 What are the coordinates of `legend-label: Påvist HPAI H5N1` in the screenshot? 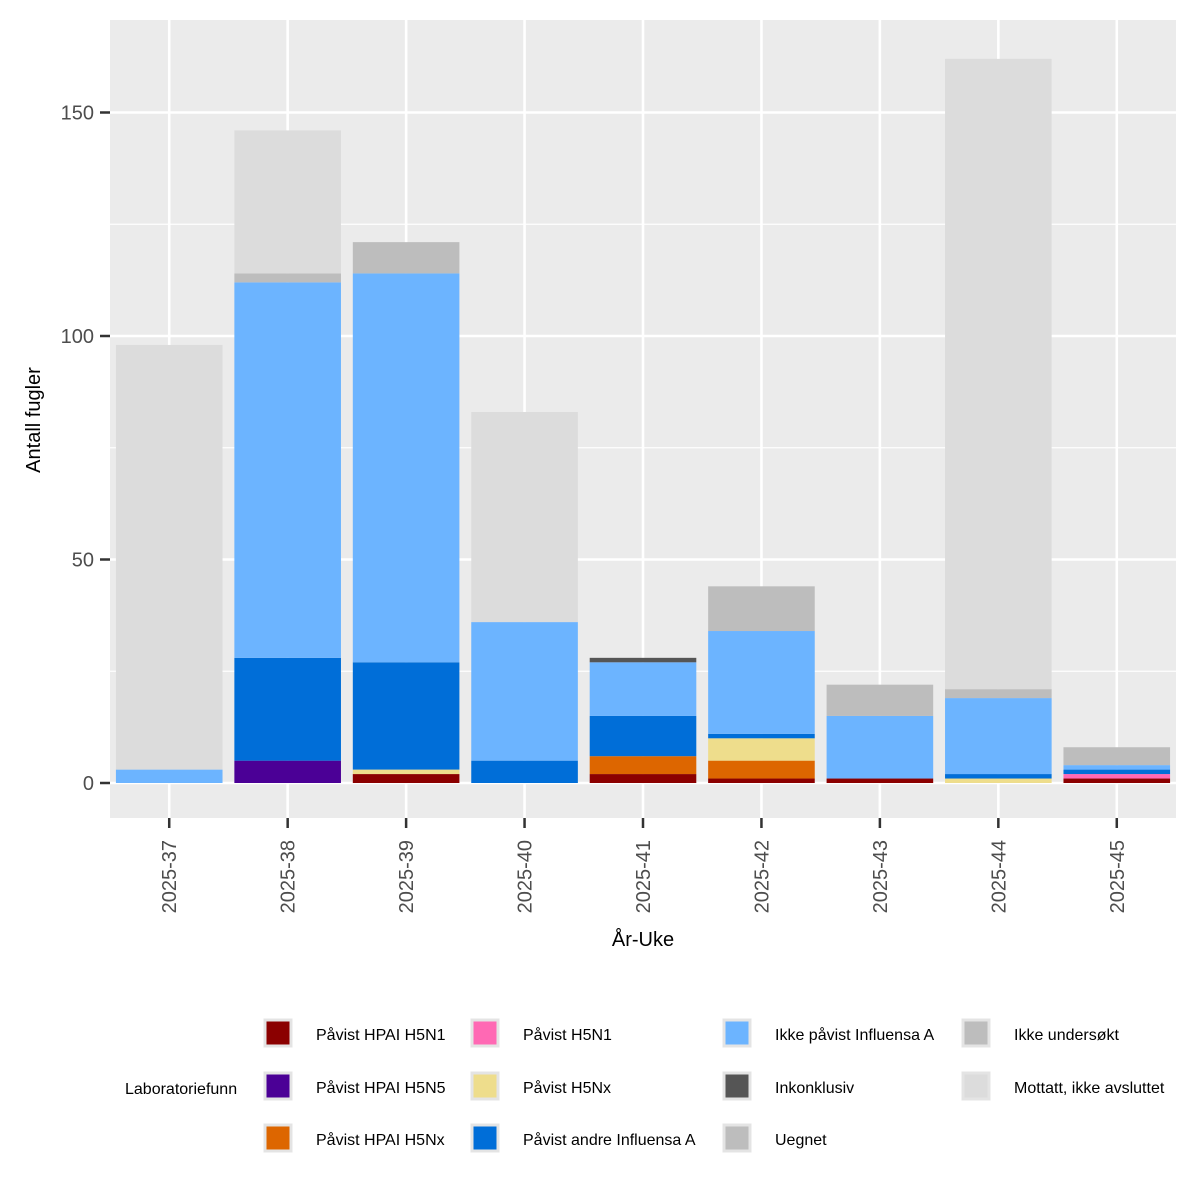 It's located at (381, 1035).